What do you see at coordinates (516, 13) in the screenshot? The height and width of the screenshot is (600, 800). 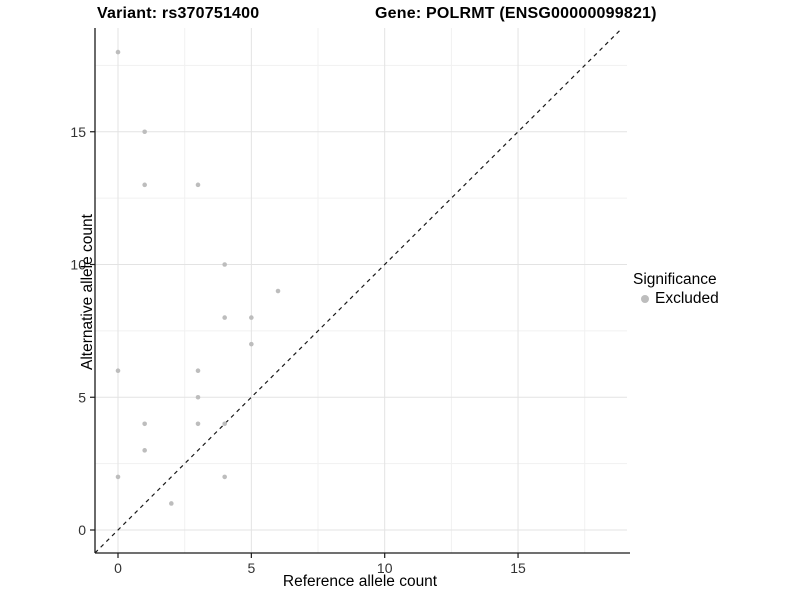 I see `plot-title-gene: Gene: POLRMT (ENSG00000099821)` at bounding box center [516, 13].